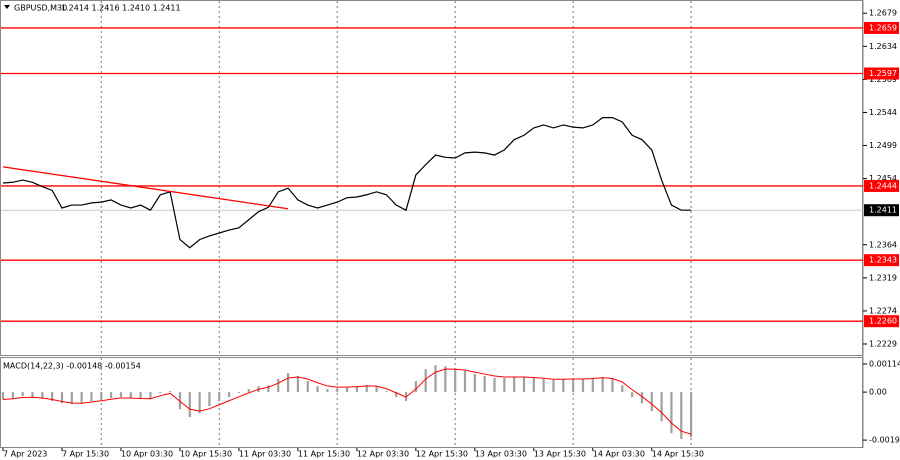 This screenshot has height=460, width=900. What do you see at coordinates (121, 8) in the screenshot?
I see `ohlc-values: 1.2414 1.2416 1.2410 1.2411` at bounding box center [121, 8].